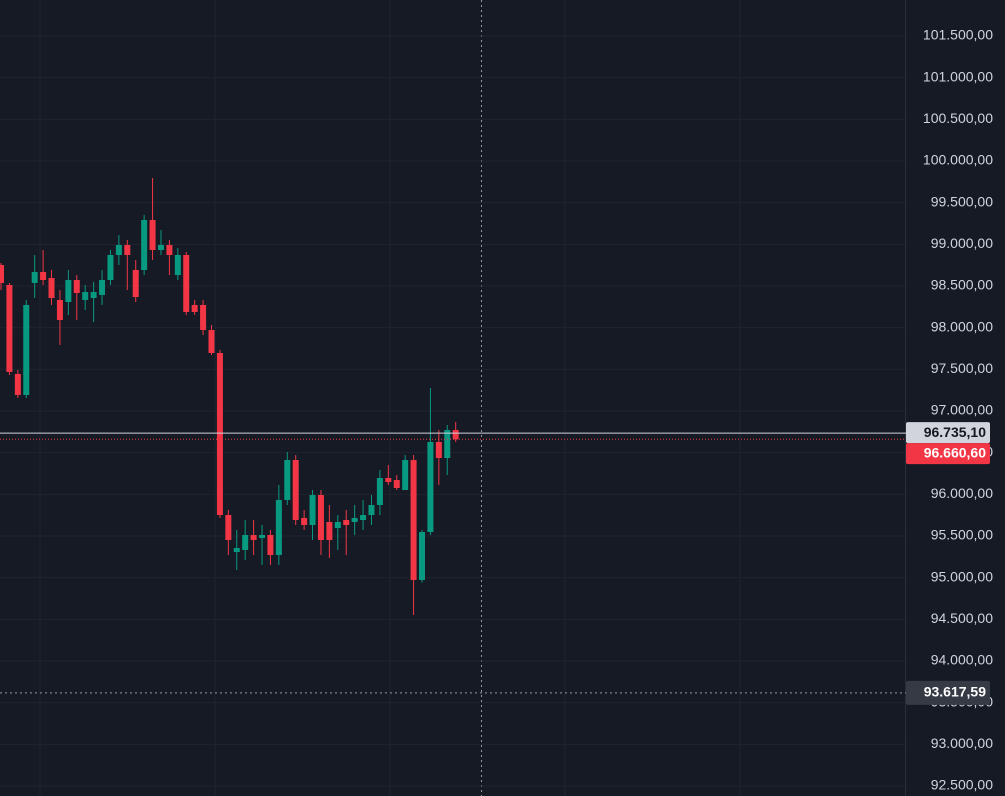 This screenshot has width=1005, height=796. I want to click on y-tick-label: 101.000,00, so click(958, 76).